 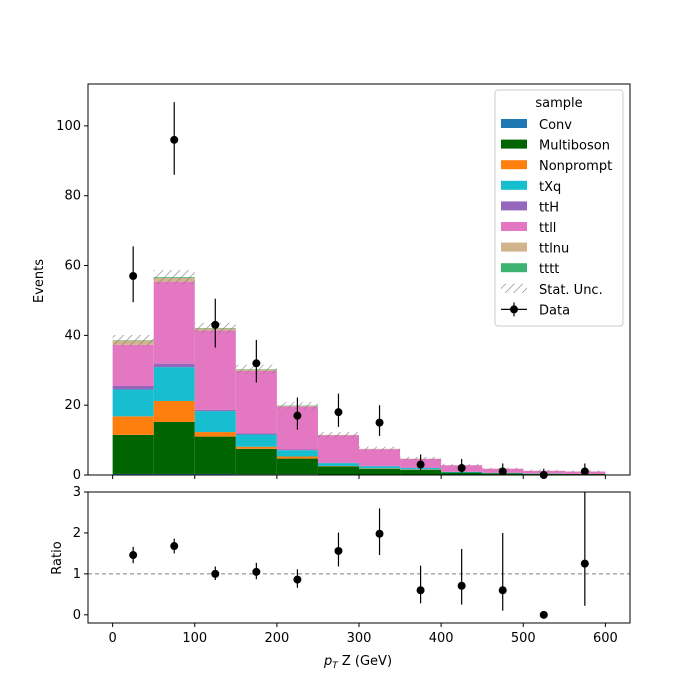 What do you see at coordinates (357, 662) in the screenshot?
I see `x-axis-label: pT Z (GeV)` at bounding box center [357, 662].